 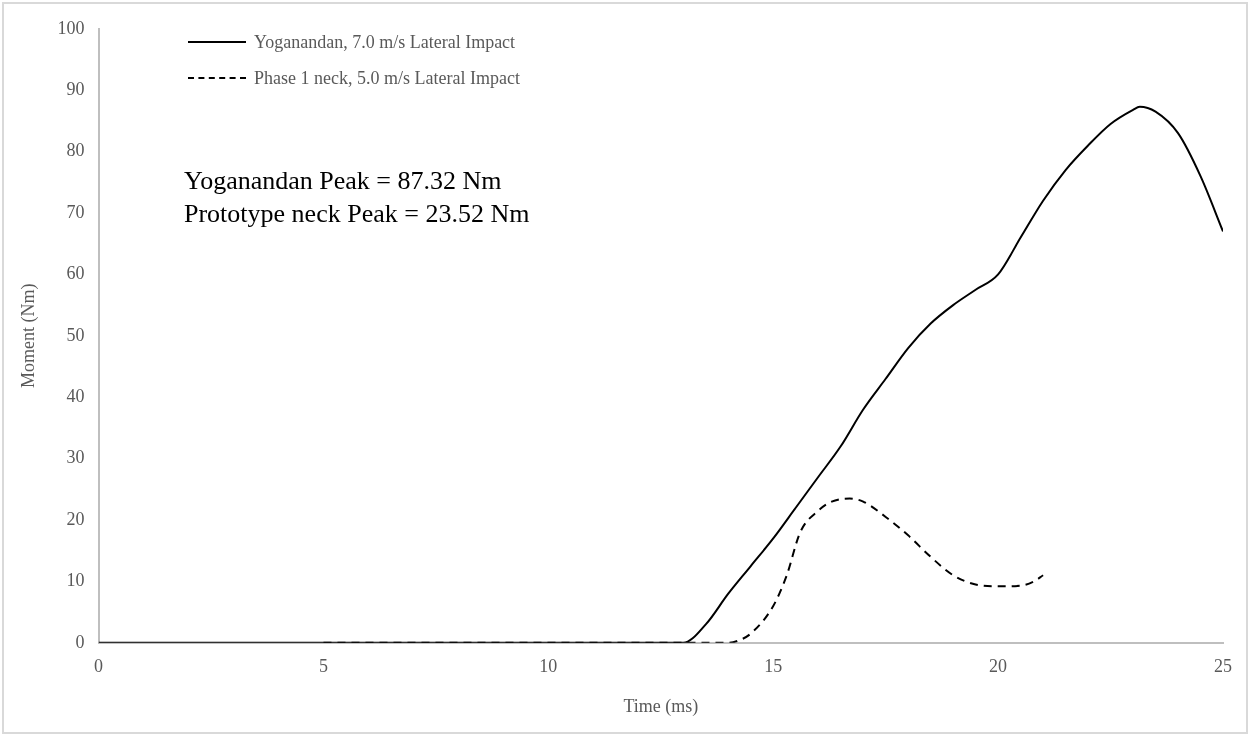 What do you see at coordinates (773, 666) in the screenshot?
I see `x-tick-label: 15` at bounding box center [773, 666].